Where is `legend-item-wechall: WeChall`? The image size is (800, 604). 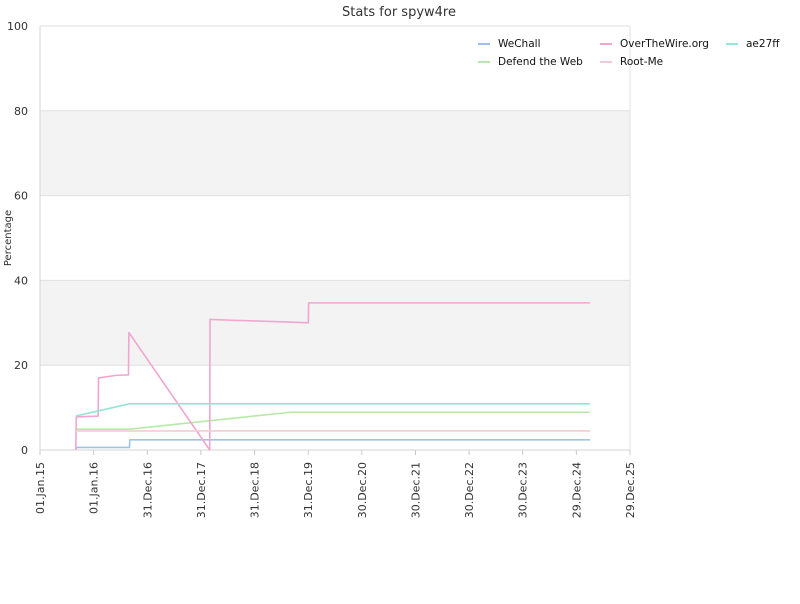 legend-item-wechall: WeChall is located at coordinates (519, 44).